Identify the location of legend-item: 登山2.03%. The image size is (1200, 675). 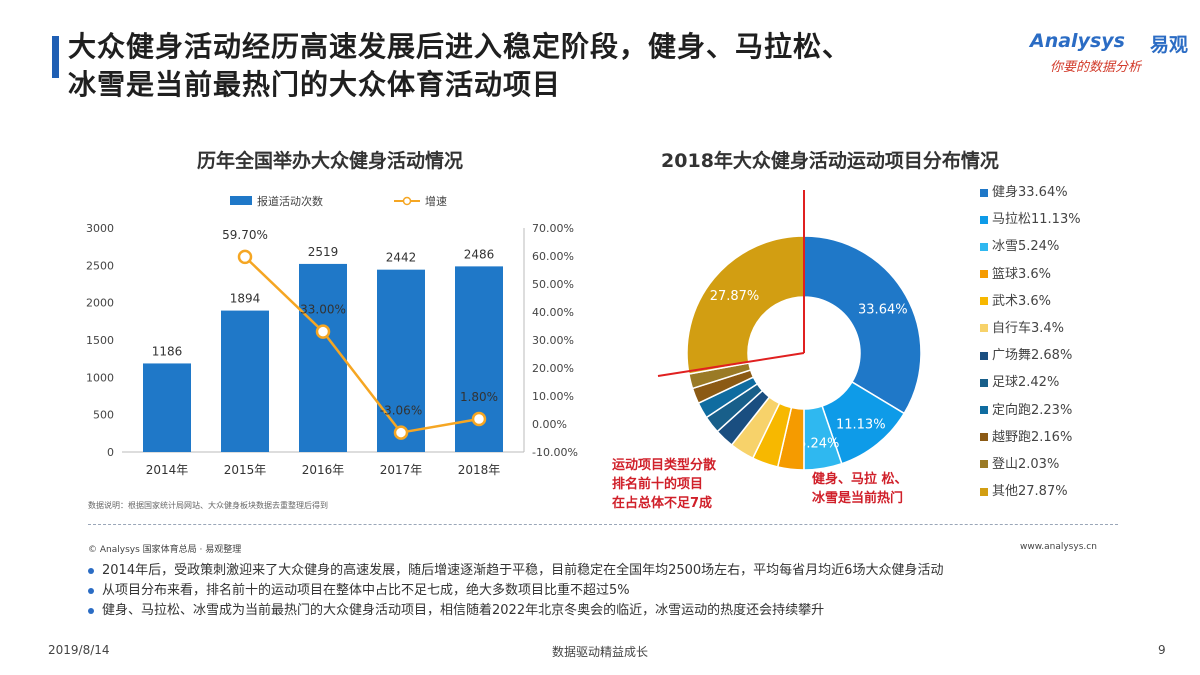
(1080, 467).